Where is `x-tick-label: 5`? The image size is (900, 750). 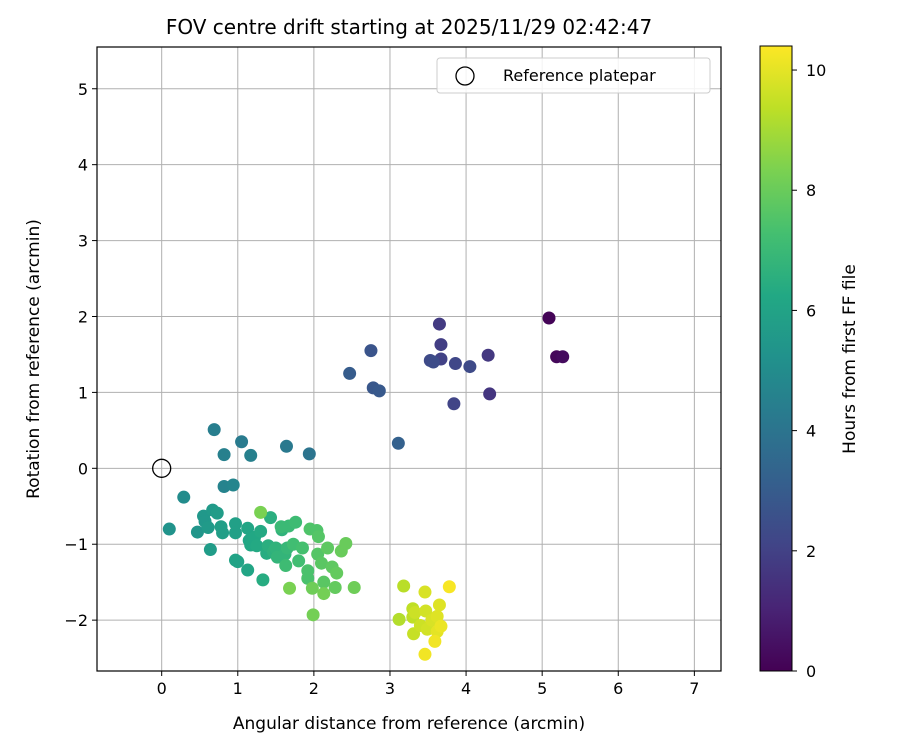
x-tick-label: 5 is located at coordinates (542, 688).